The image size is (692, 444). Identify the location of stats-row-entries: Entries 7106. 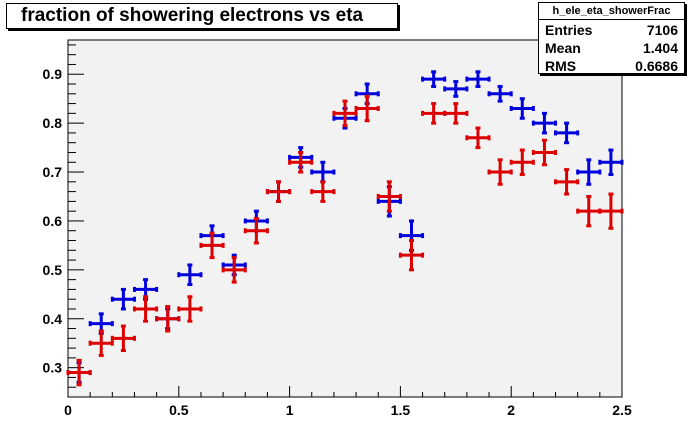
(611, 30).